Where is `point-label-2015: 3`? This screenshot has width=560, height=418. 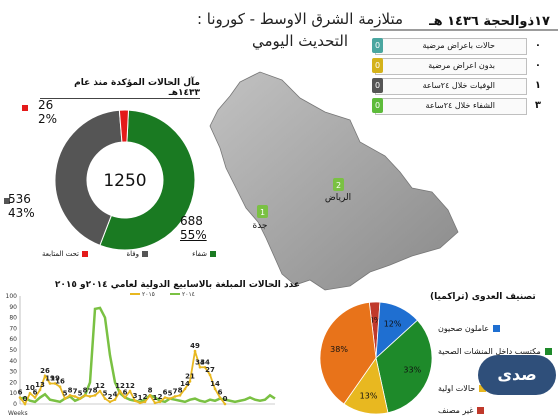 point-label-2015: 3 is located at coordinates (135, 396).